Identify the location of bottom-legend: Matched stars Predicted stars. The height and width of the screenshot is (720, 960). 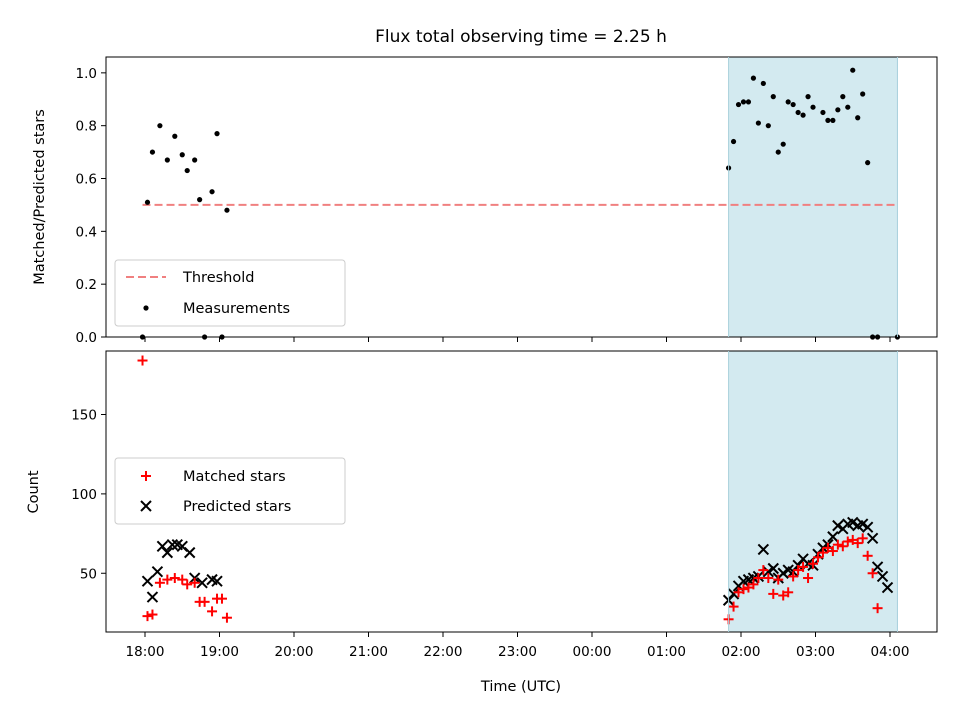
(230, 491).